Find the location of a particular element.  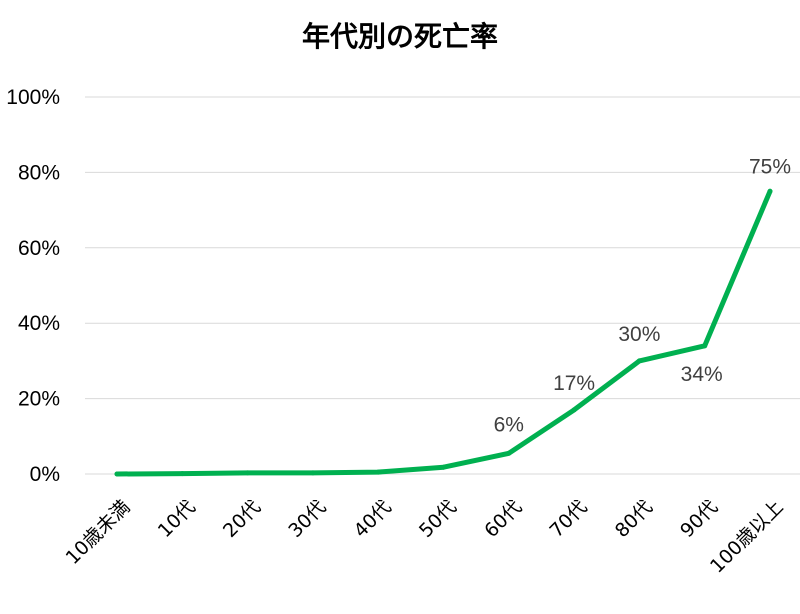

data-label: 34% is located at coordinates (702, 374).